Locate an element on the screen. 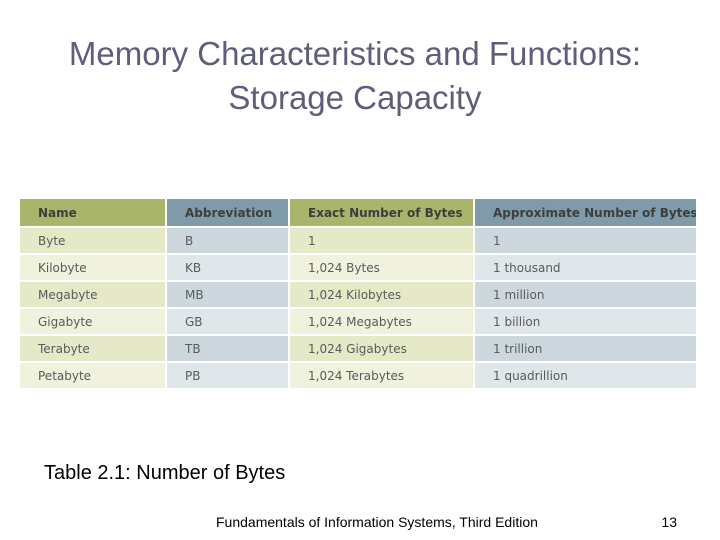  cell-exact-bytes: 1,024 Kilobytes is located at coordinates (381, 294).